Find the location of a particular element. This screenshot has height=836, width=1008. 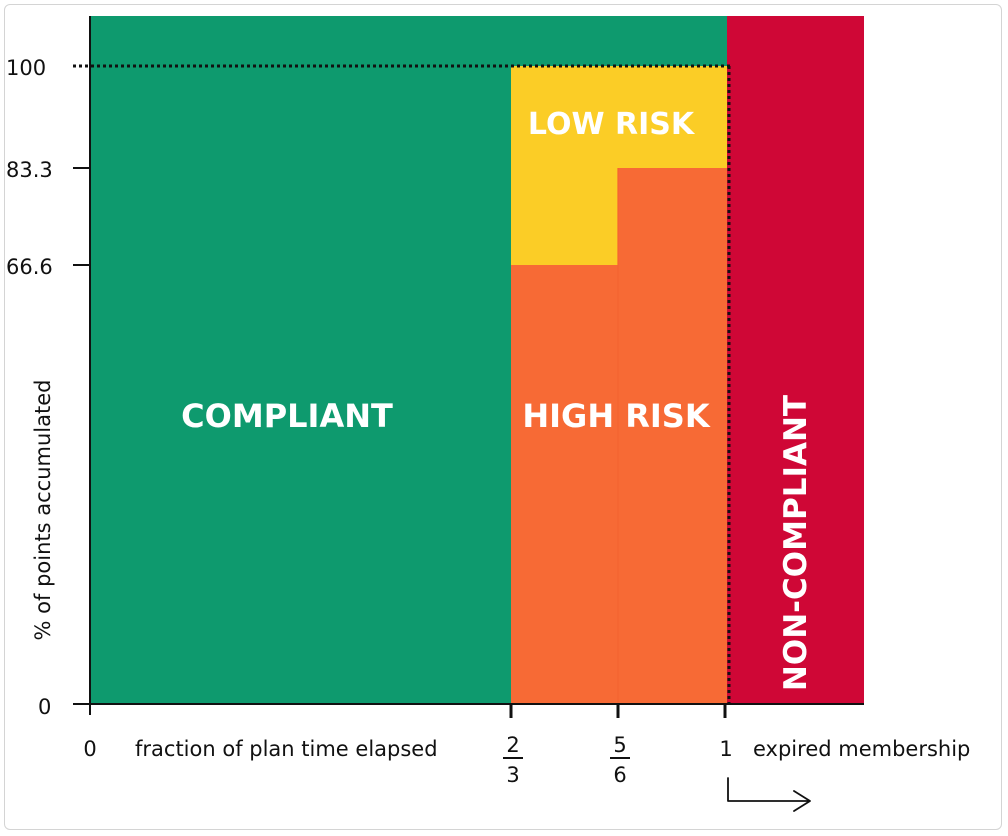

x-tick-label-one: 1 is located at coordinates (725, 749).